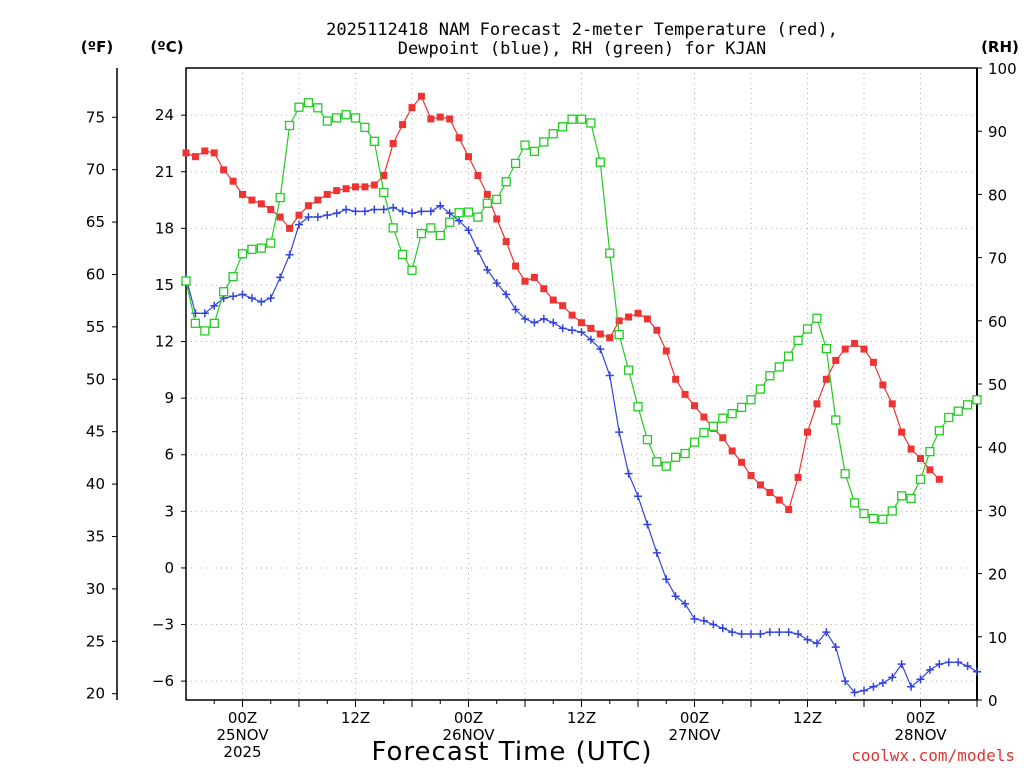 The width and height of the screenshot is (1024, 768). I want to click on fahrenheit-tick-label: 55, so click(95, 327).